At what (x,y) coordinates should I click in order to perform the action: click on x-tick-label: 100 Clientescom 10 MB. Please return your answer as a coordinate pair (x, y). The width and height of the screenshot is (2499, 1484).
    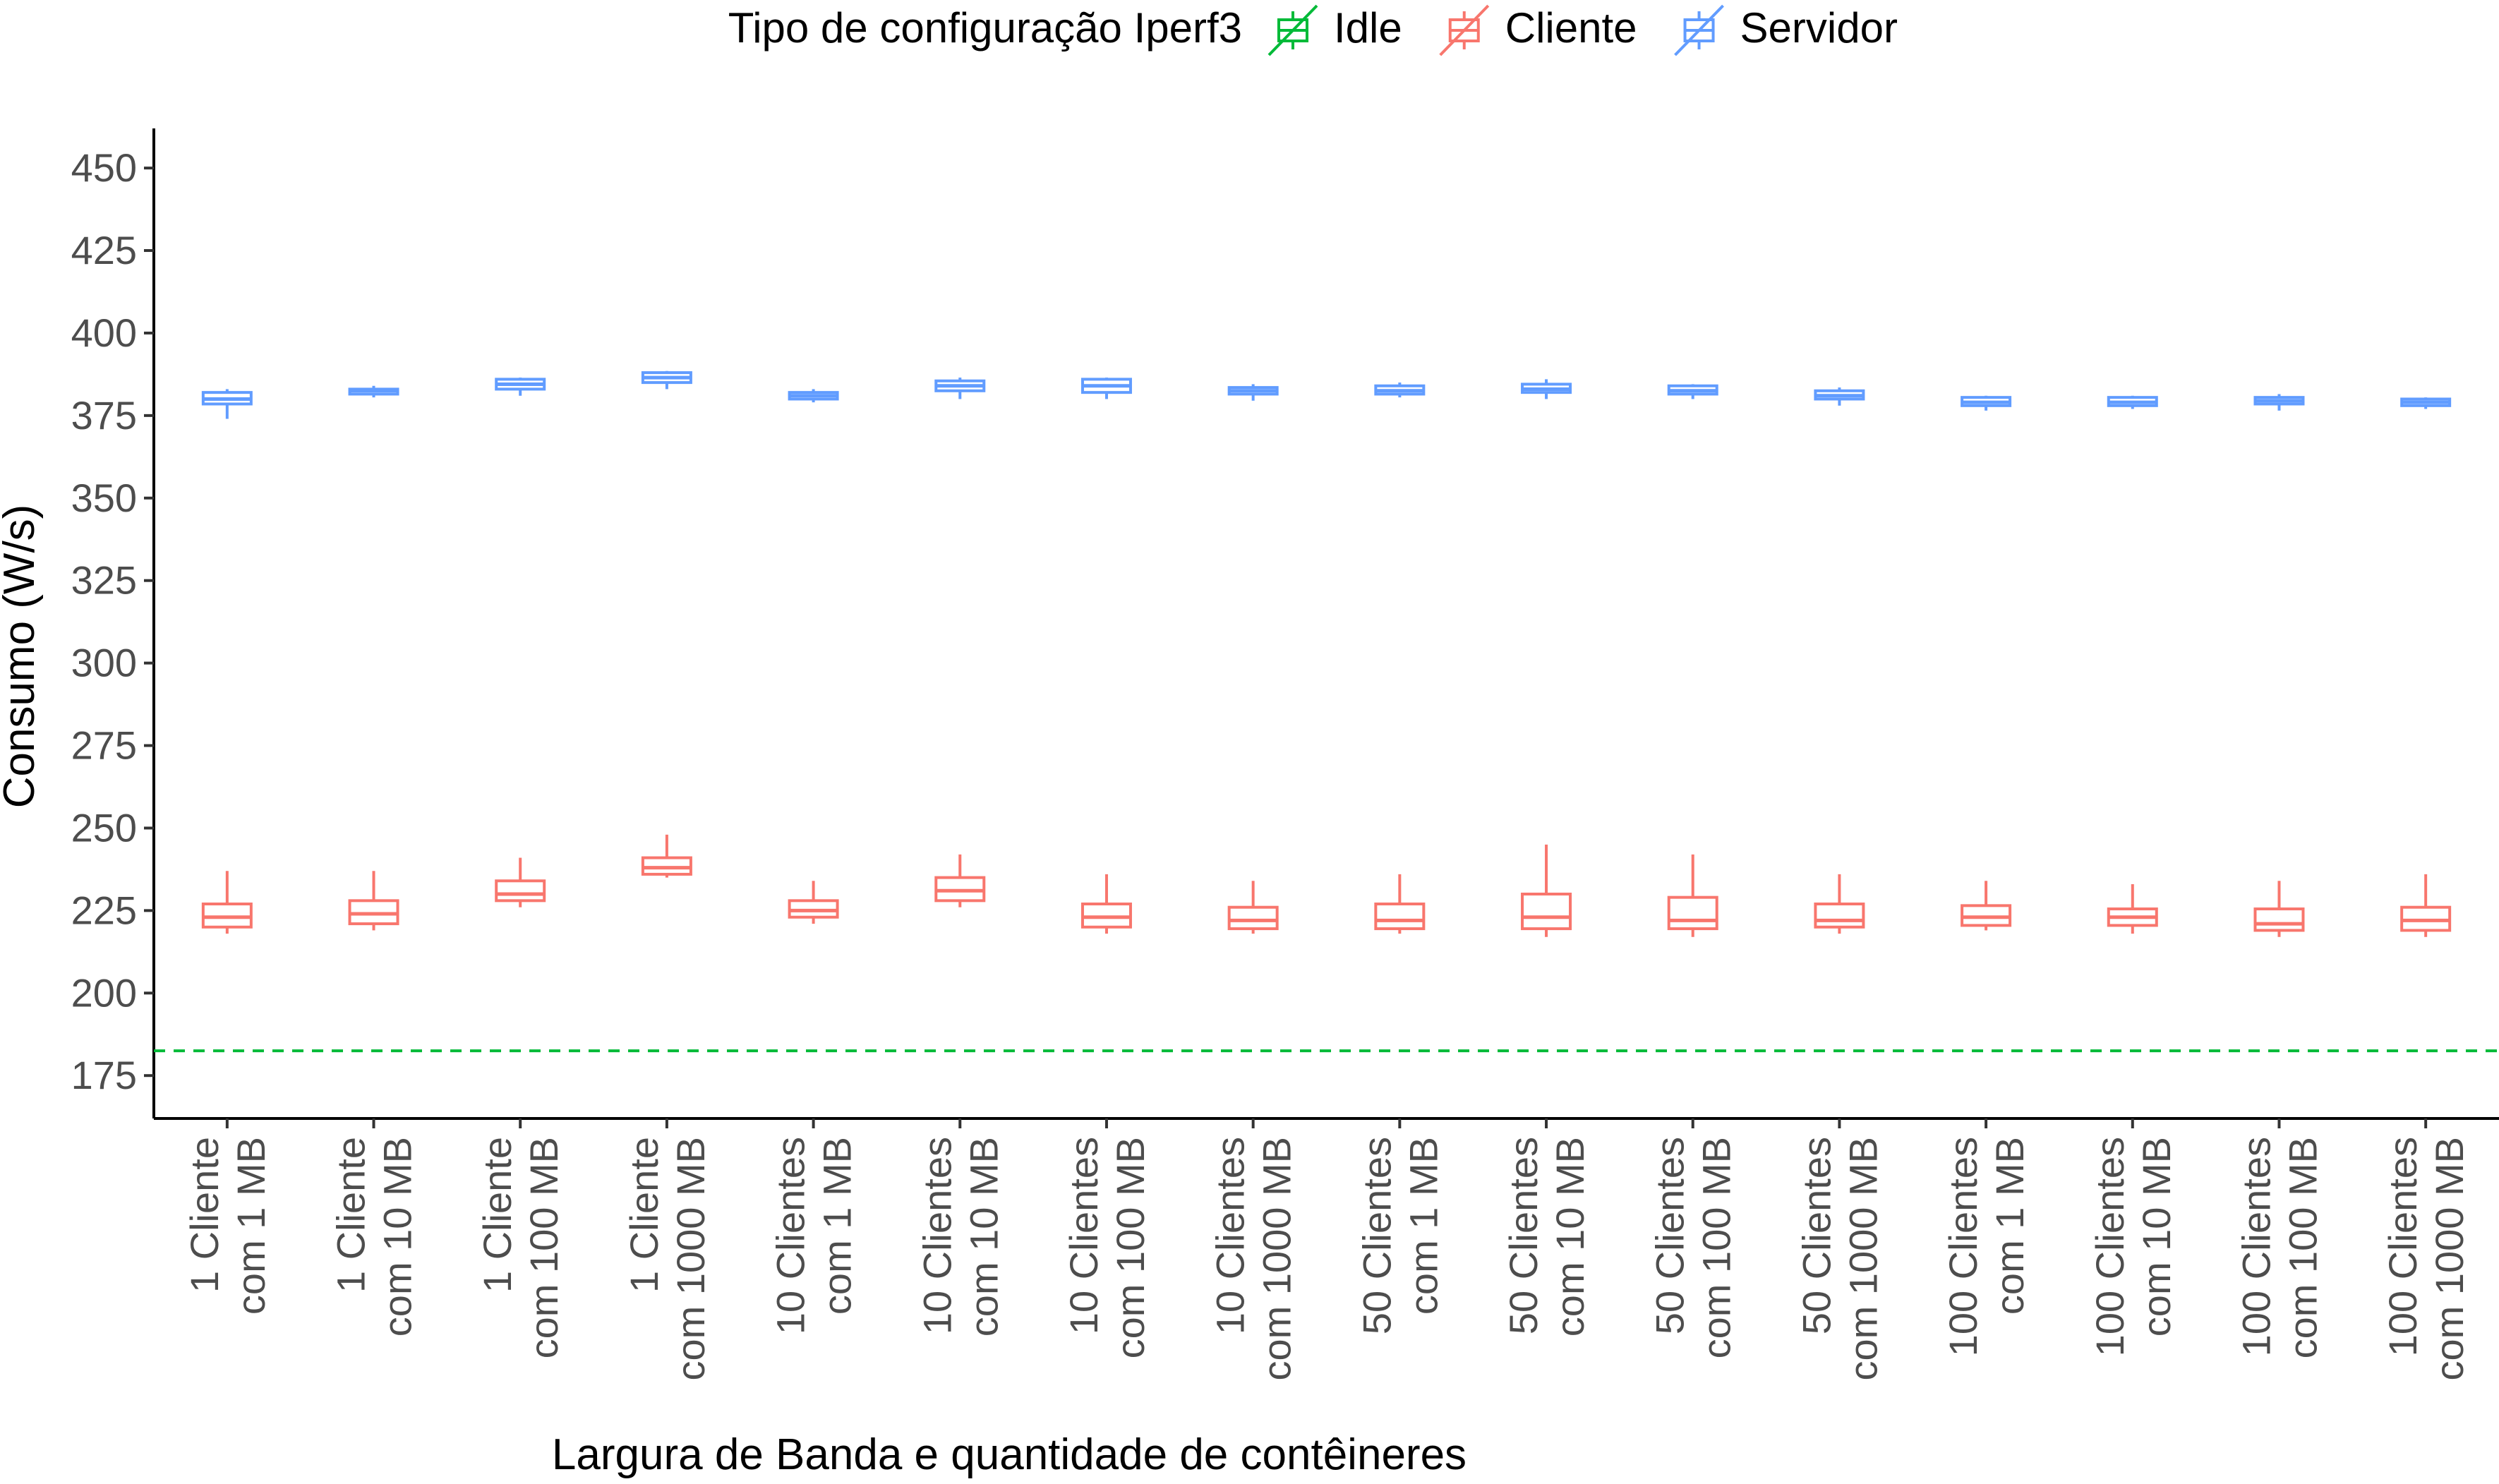
    Looking at the image, I should click on (2133, 1246).